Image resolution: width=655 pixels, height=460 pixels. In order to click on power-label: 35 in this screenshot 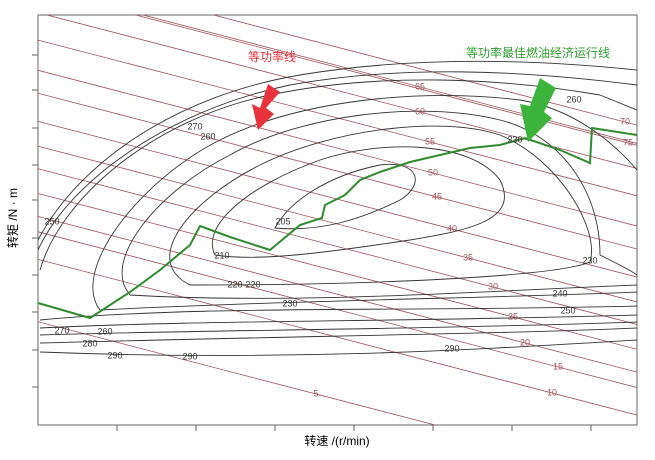, I will do `click(468, 257)`.